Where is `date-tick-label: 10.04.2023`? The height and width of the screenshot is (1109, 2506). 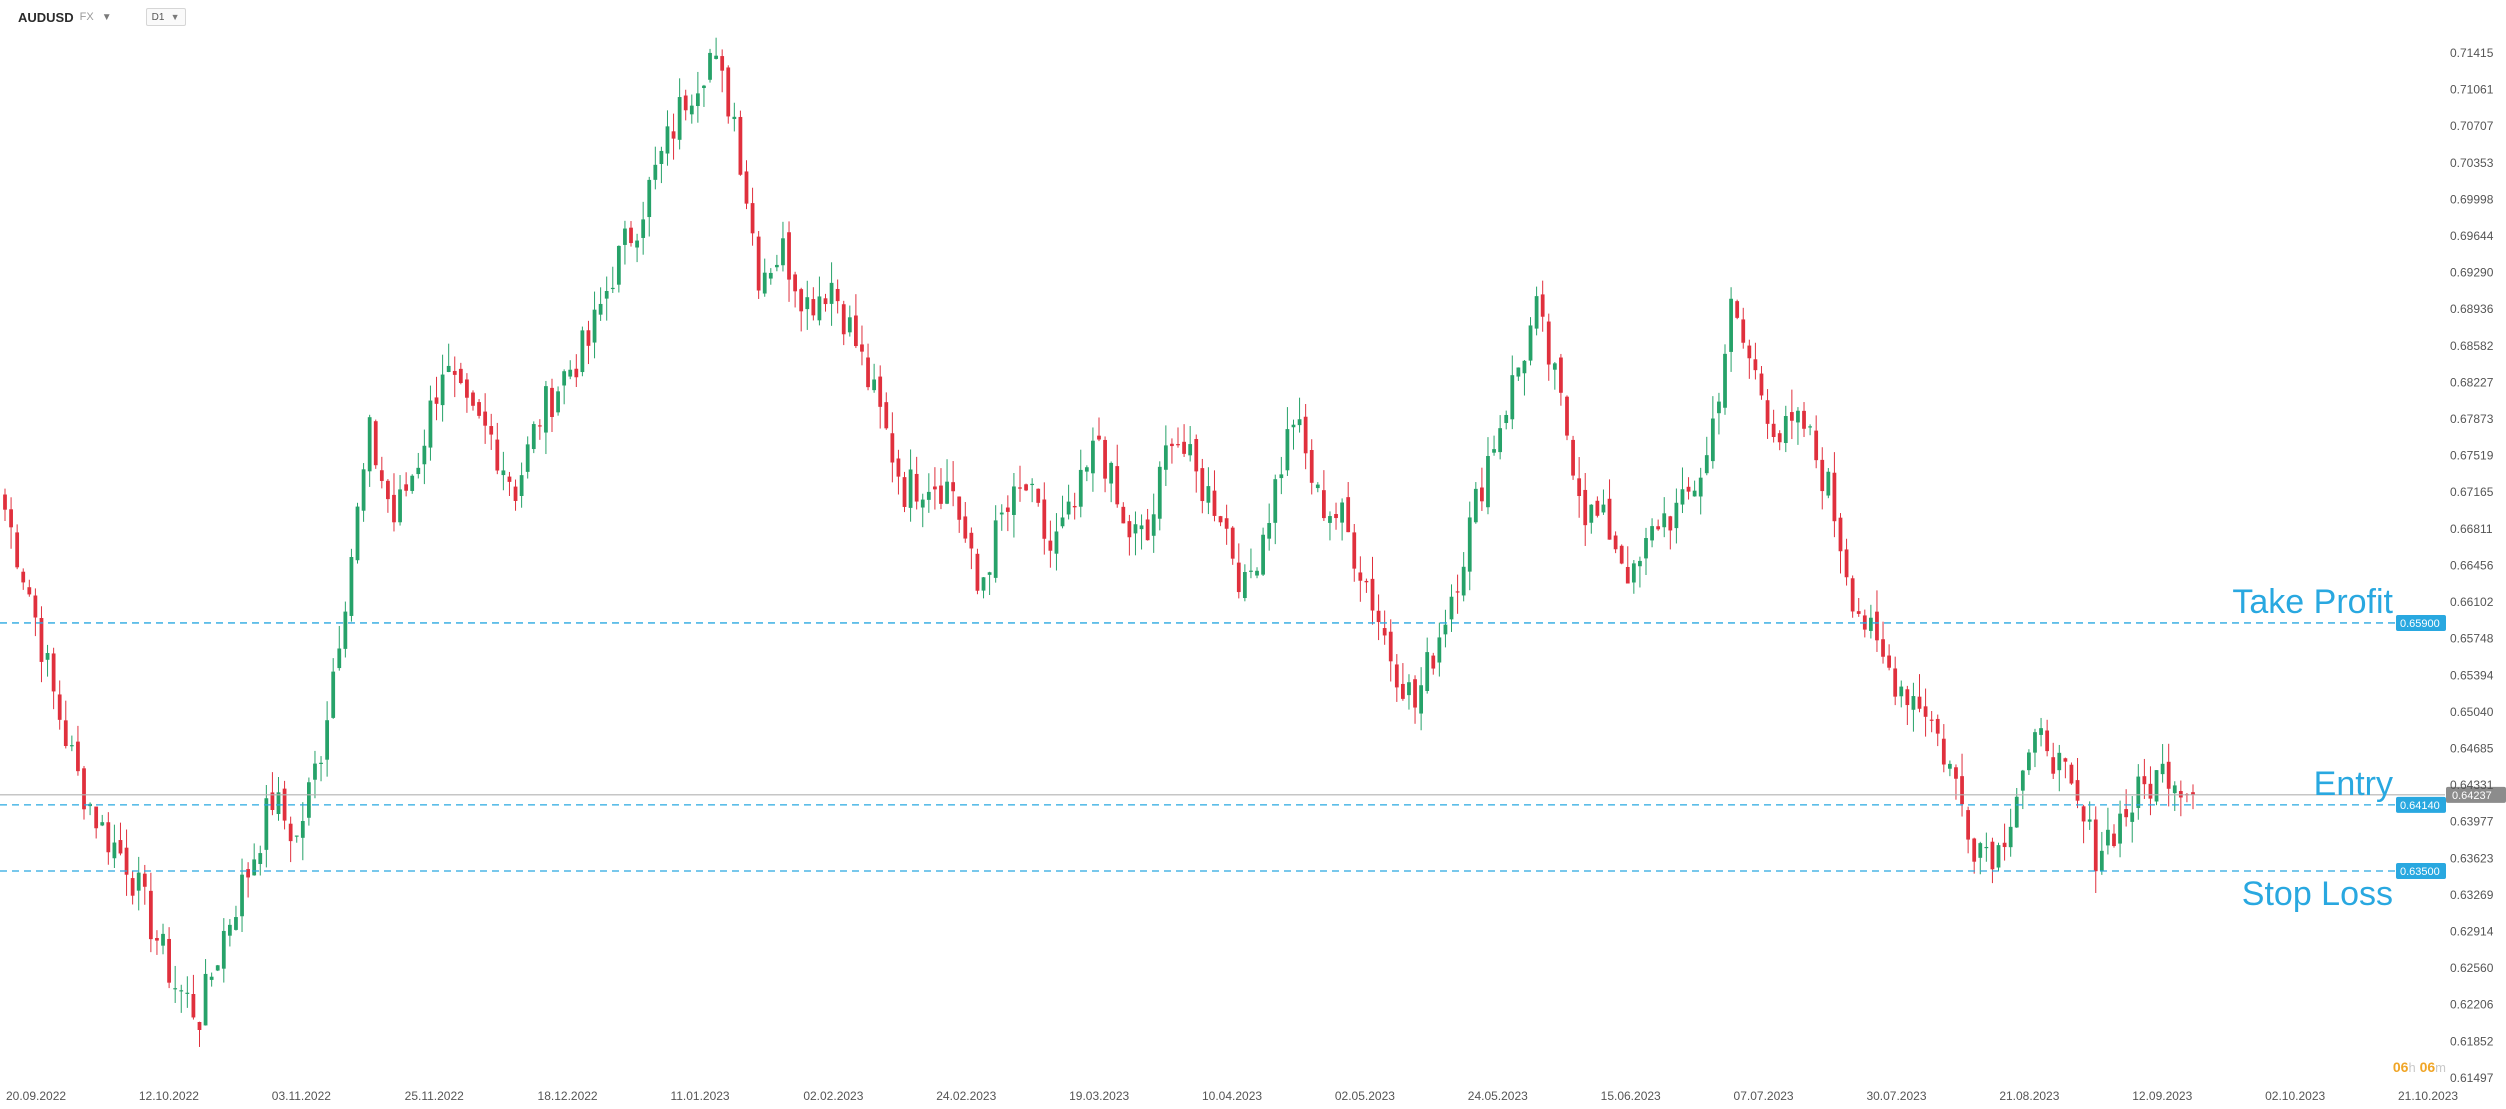 date-tick-label: 10.04.2023 is located at coordinates (1232, 1096).